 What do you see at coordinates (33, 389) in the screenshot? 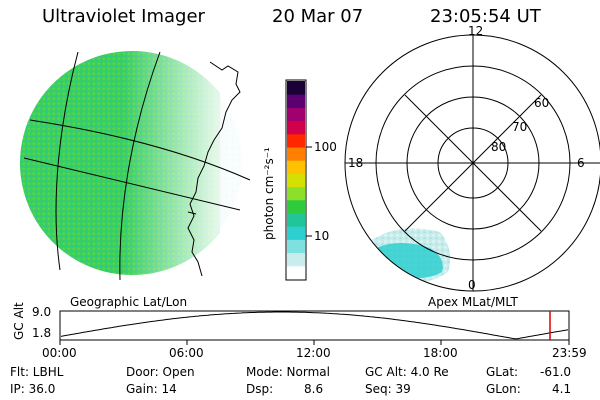
I see `ip-info: IP: 36.0` at bounding box center [33, 389].